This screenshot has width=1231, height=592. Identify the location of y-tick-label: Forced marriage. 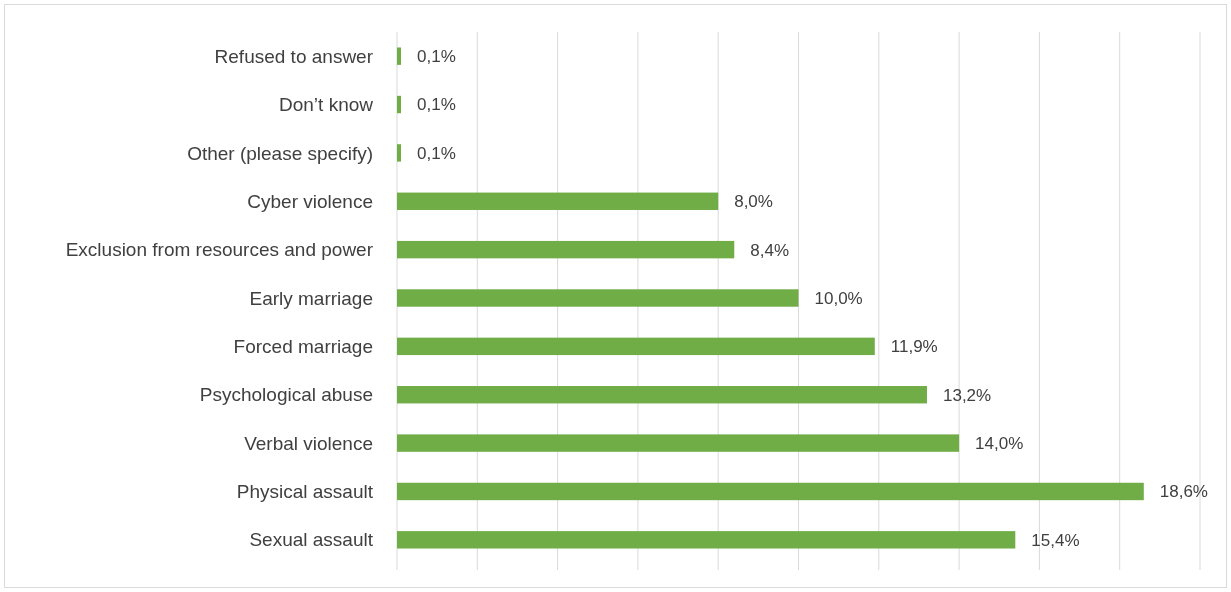
(303, 347).